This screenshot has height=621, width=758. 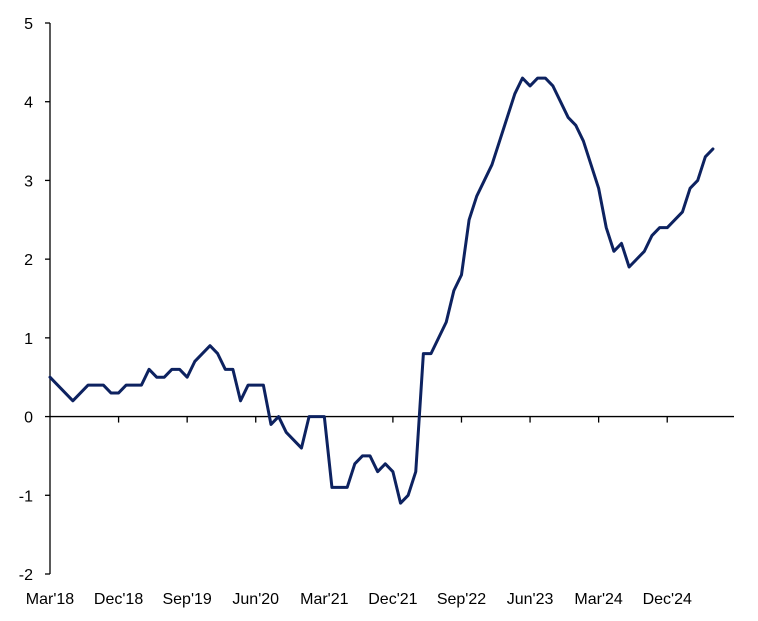 I want to click on x-tick-label: Sep'22, so click(x=461, y=599).